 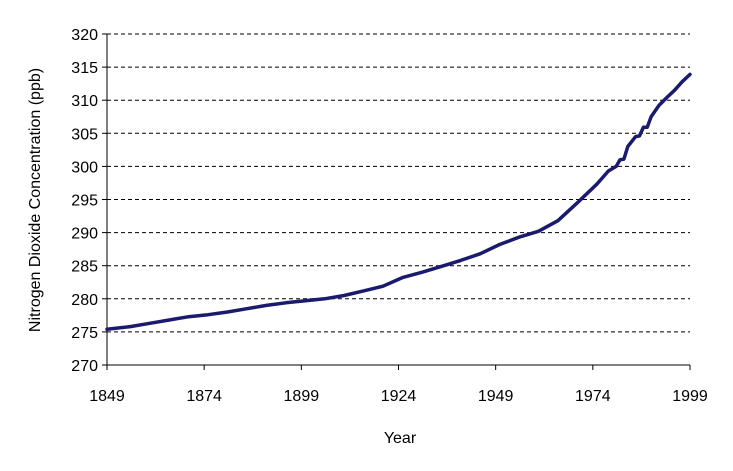 What do you see at coordinates (84, 201) in the screenshot?
I see `y-tick-label-295: 295` at bounding box center [84, 201].